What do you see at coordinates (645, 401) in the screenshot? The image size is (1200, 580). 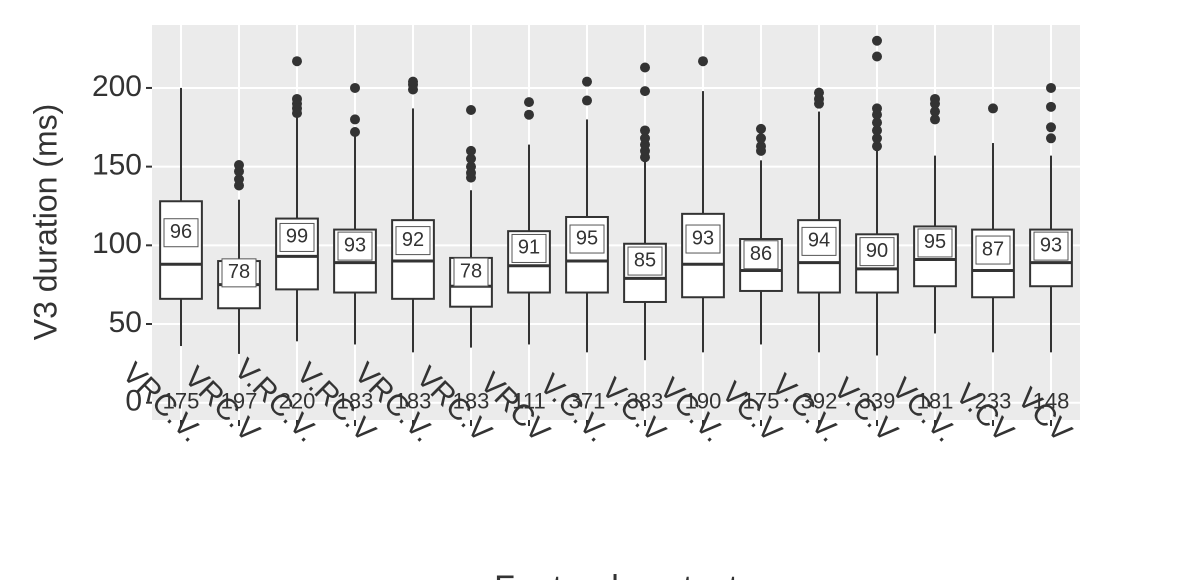 I see `count-label: 383` at bounding box center [645, 401].